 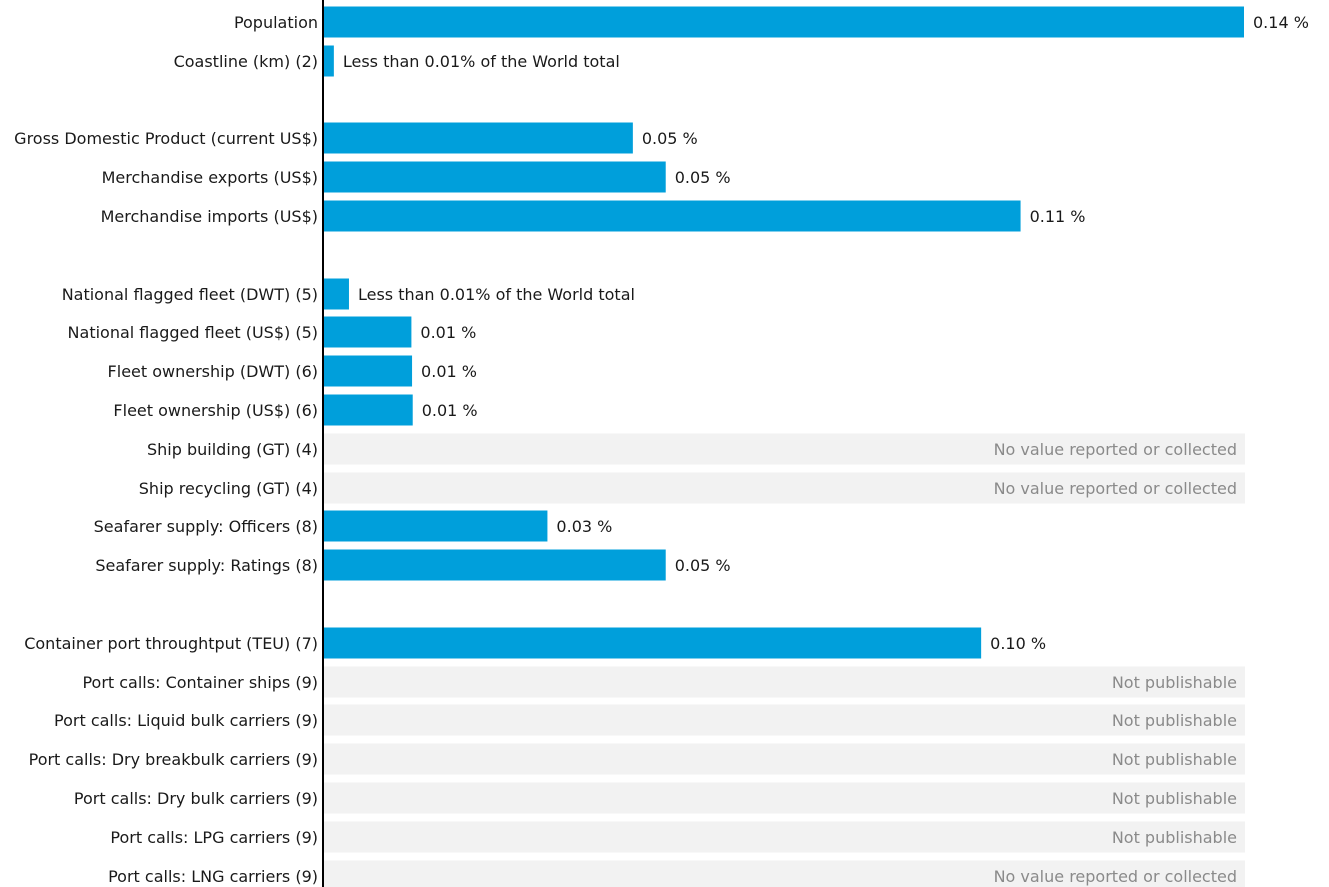 What do you see at coordinates (215, 410) in the screenshot?
I see `category-label: Fleet ownership (US$) (6)` at bounding box center [215, 410].